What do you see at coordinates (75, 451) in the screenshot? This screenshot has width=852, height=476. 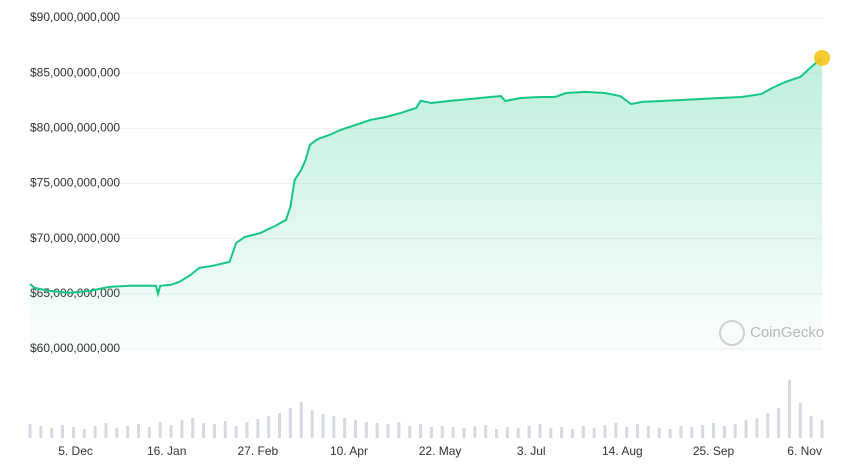 I see `x-tick-label: 5. Dec` at bounding box center [75, 451].